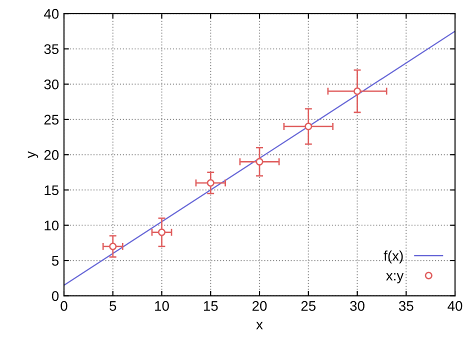  I want to click on x-tick-label: 40, so click(455, 306).